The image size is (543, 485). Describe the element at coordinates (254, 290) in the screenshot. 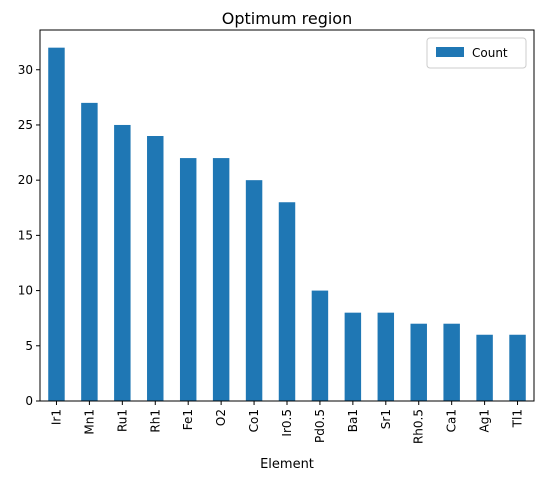

I see `bar-Co1` at that location.